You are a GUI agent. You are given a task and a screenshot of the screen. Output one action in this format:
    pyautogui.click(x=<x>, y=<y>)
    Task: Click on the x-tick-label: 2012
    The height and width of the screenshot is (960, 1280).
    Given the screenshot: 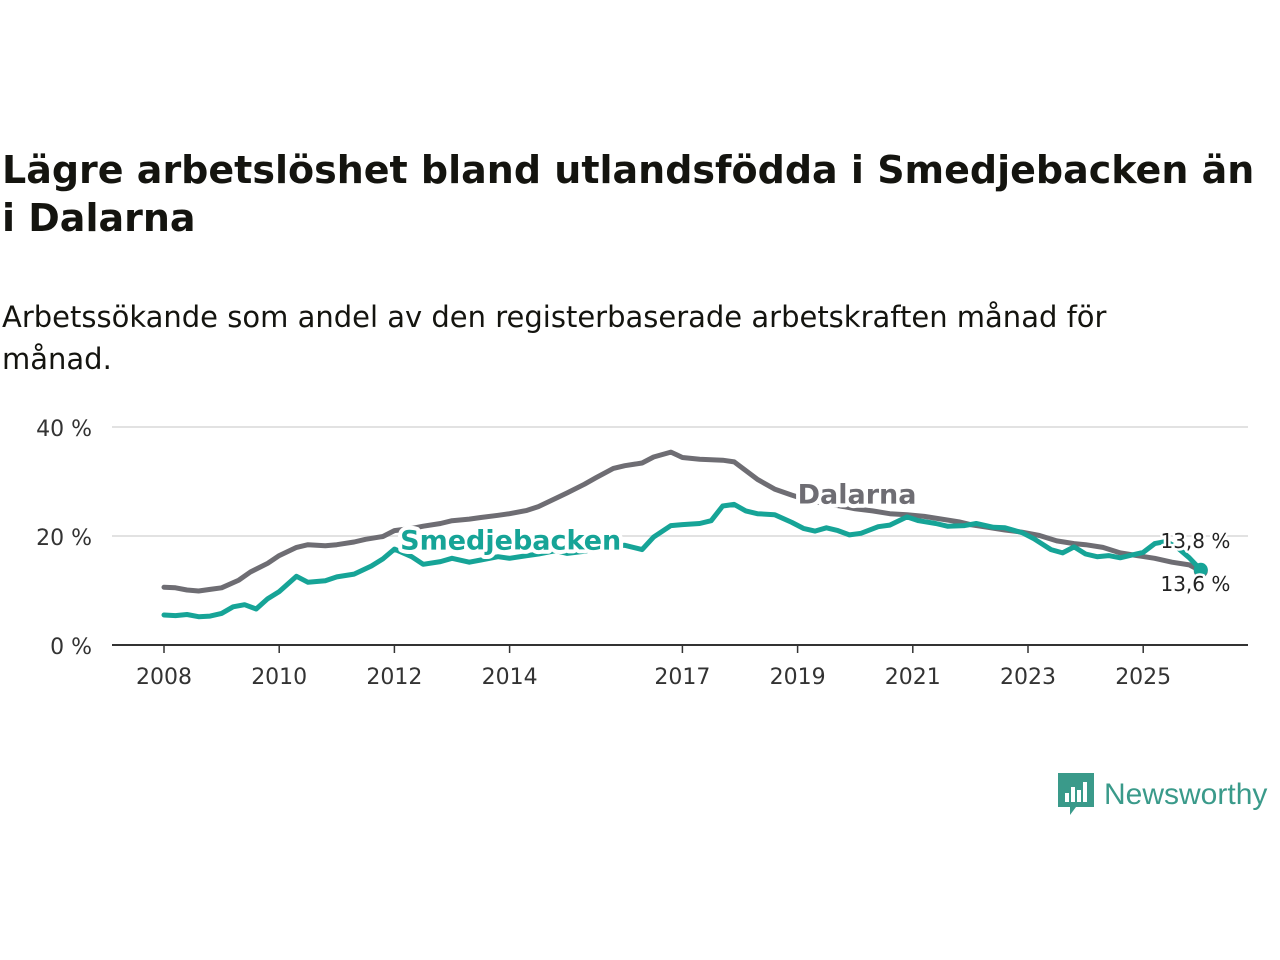 What is the action you would take?
    pyautogui.click(x=394, y=677)
    